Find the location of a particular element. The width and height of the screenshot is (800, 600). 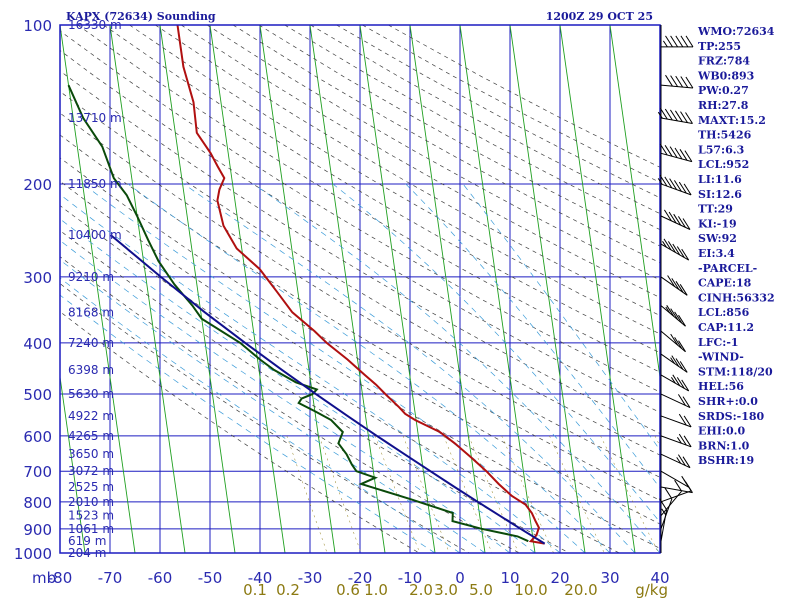

index-value: BSHR:19 is located at coordinates (726, 460).